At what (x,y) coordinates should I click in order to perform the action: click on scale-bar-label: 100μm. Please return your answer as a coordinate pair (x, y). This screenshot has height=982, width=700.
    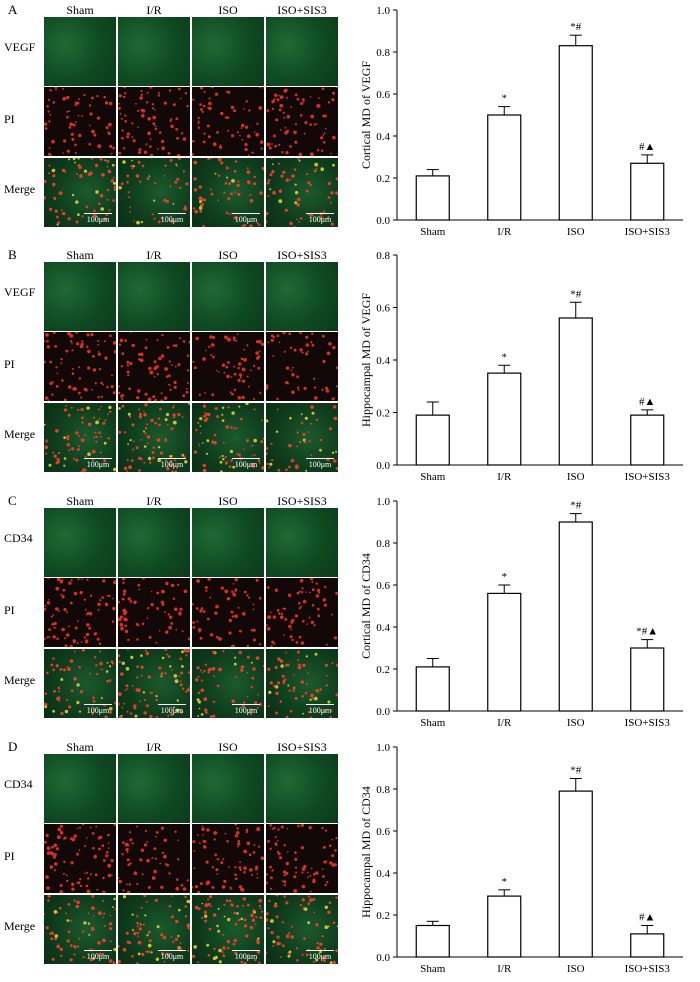
    Looking at the image, I should click on (246, 710).